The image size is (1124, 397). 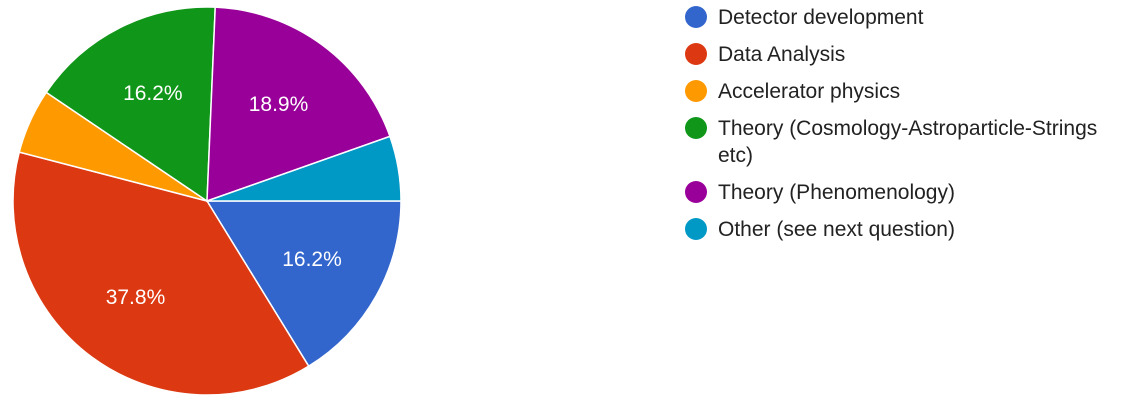 I want to click on slice-percent-label: 37.8%, so click(x=136, y=297).